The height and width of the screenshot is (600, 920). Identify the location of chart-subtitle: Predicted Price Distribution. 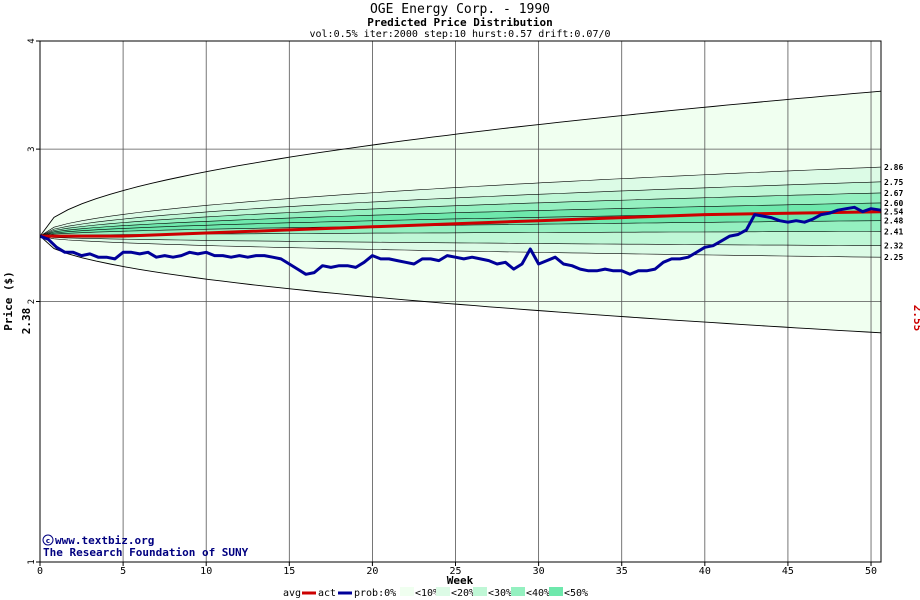
(459, 22).